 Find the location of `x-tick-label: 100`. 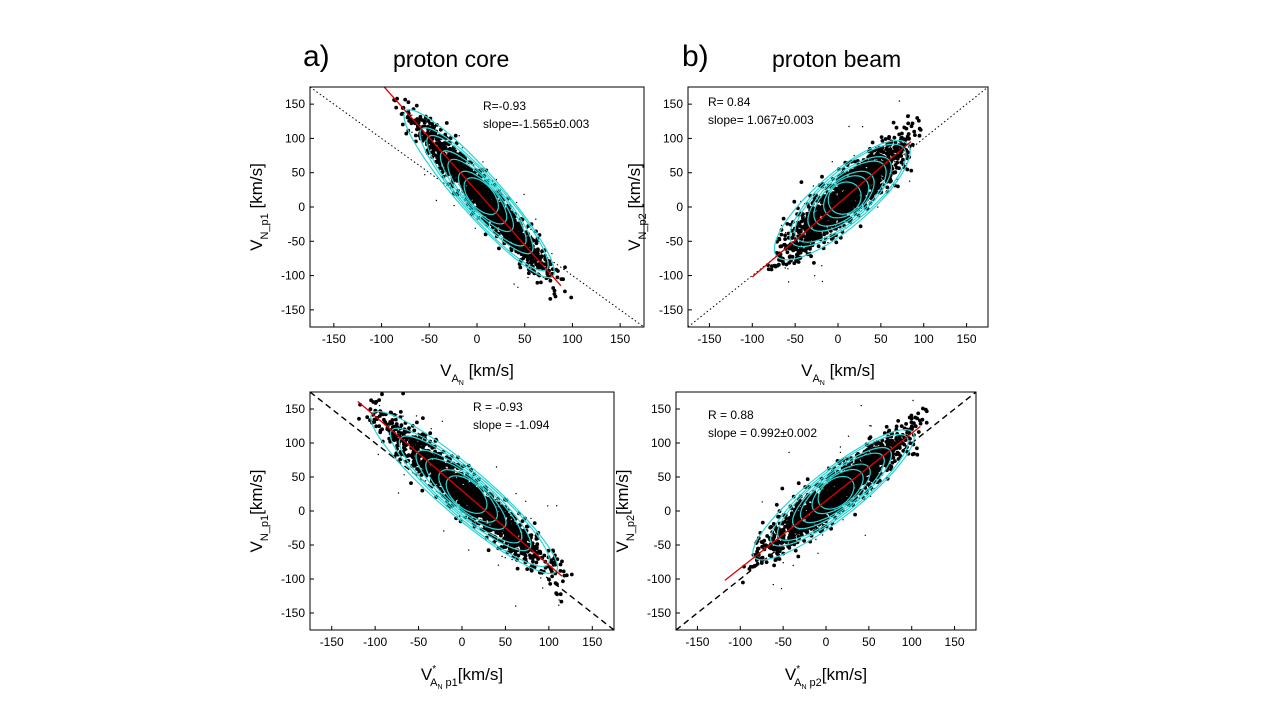

x-tick-label: 100 is located at coordinates (572, 339).